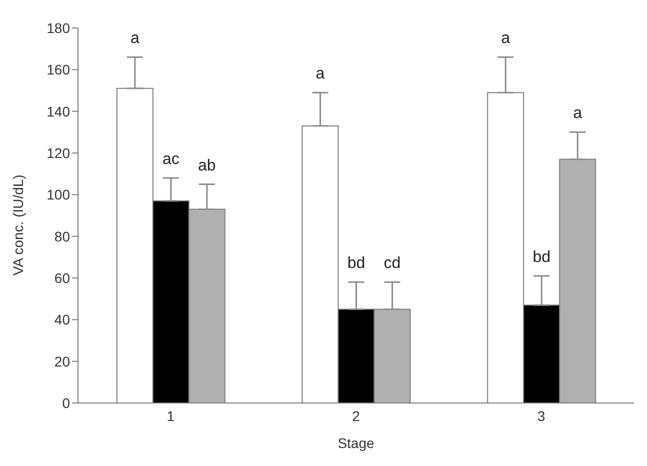 The image size is (647, 466). What do you see at coordinates (62, 361) in the screenshot?
I see `y-tick-label: 20` at bounding box center [62, 361].